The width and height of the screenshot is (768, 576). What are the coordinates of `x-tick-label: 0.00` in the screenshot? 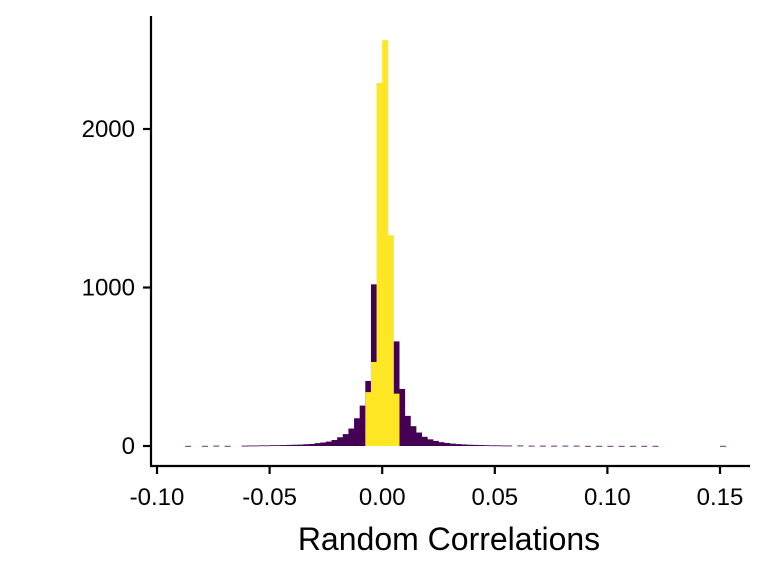 It's located at (382, 497).